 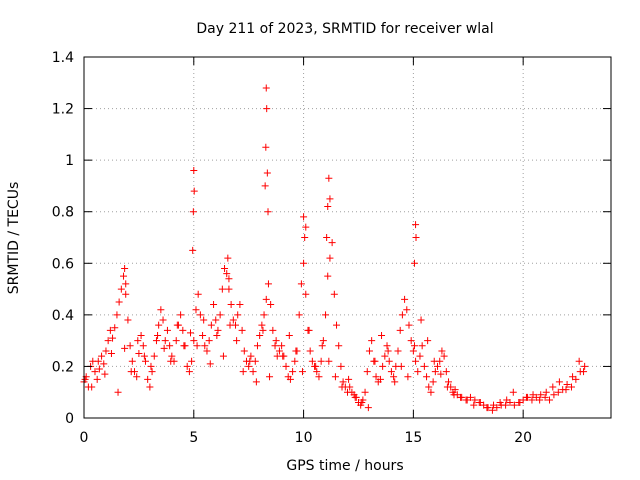 I want to click on y-tick-label: 0.8, so click(x=63, y=213).